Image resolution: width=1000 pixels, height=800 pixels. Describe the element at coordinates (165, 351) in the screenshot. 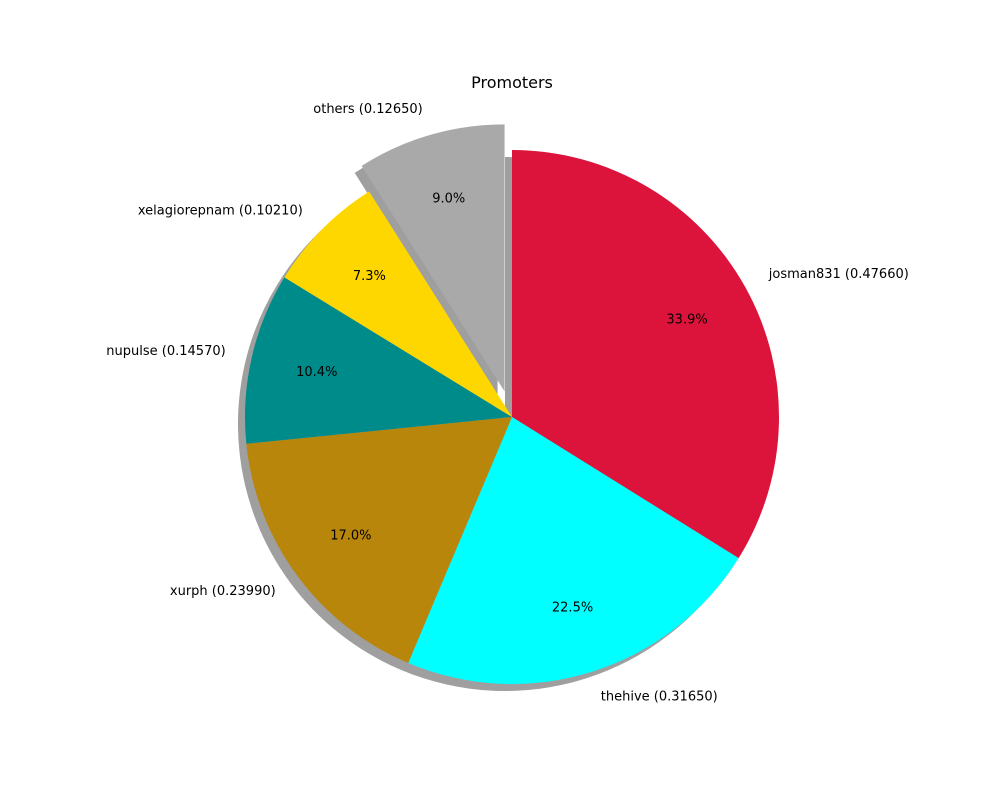

I see `slice-label-nupulse: nupulse (0.14570)` at that location.